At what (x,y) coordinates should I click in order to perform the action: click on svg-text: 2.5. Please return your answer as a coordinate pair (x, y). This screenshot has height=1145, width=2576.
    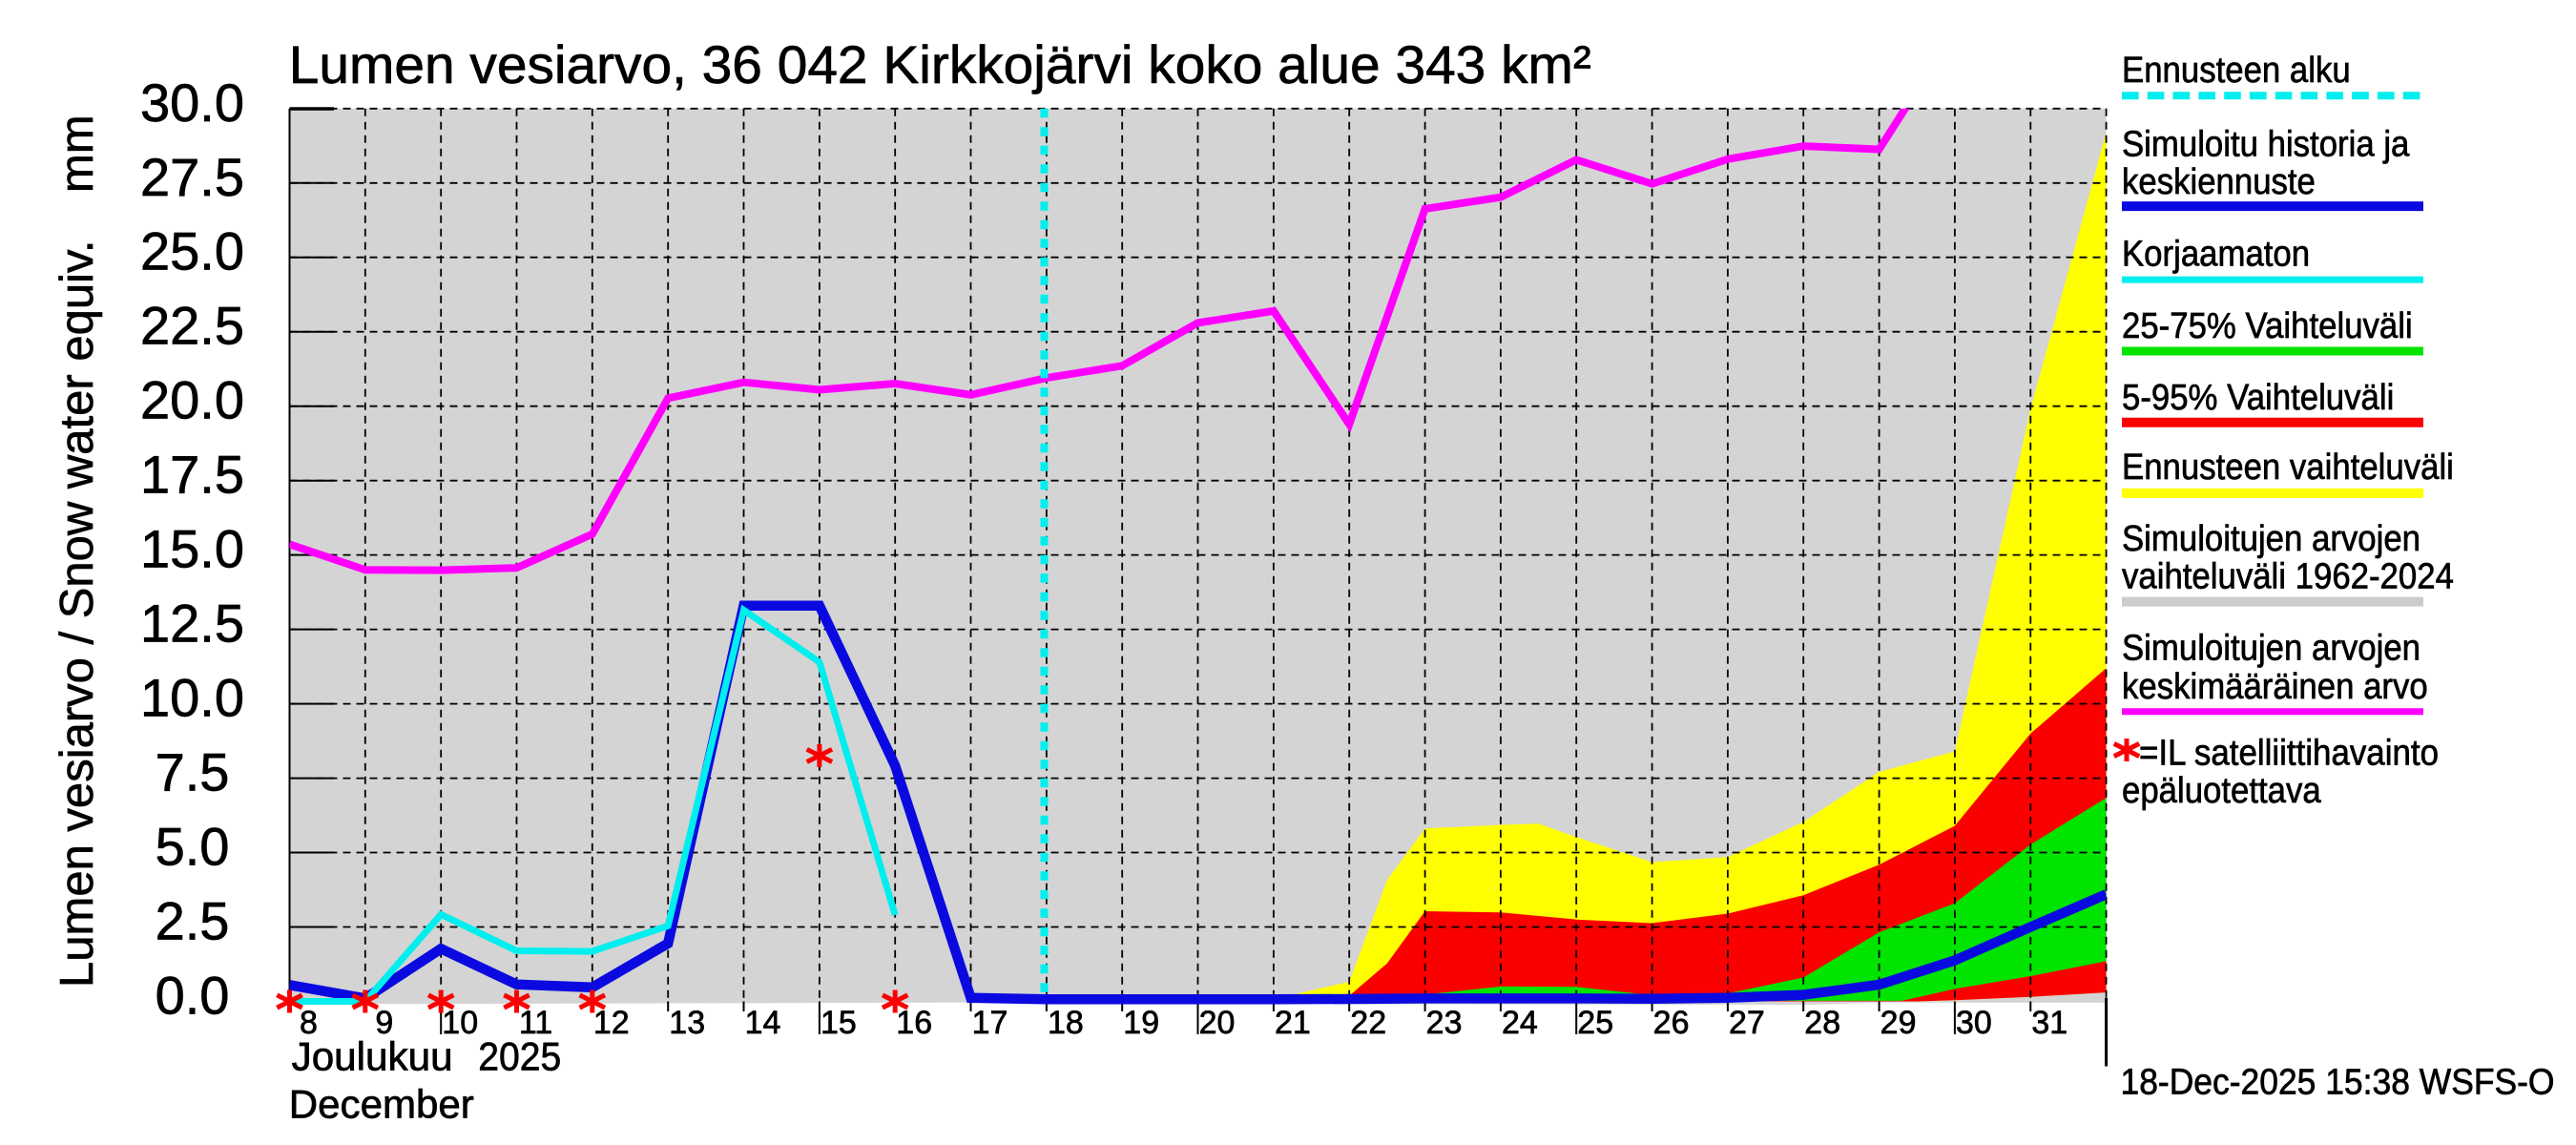
    Looking at the image, I should click on (193, 921).